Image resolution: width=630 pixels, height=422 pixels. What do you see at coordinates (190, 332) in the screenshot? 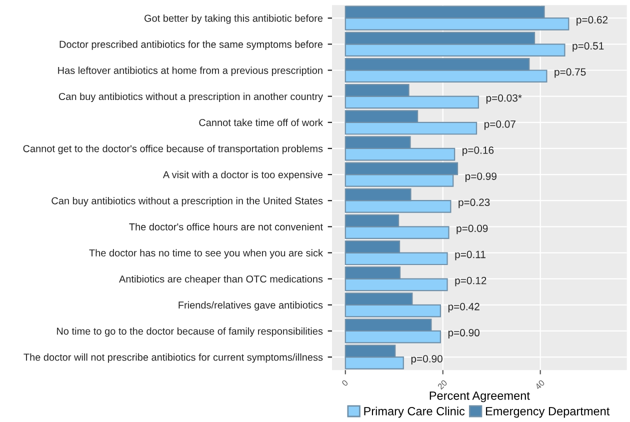
I see `y-tick-label: No time to go to the doctor because of family responsibilities` at bounding box center [190, 332].